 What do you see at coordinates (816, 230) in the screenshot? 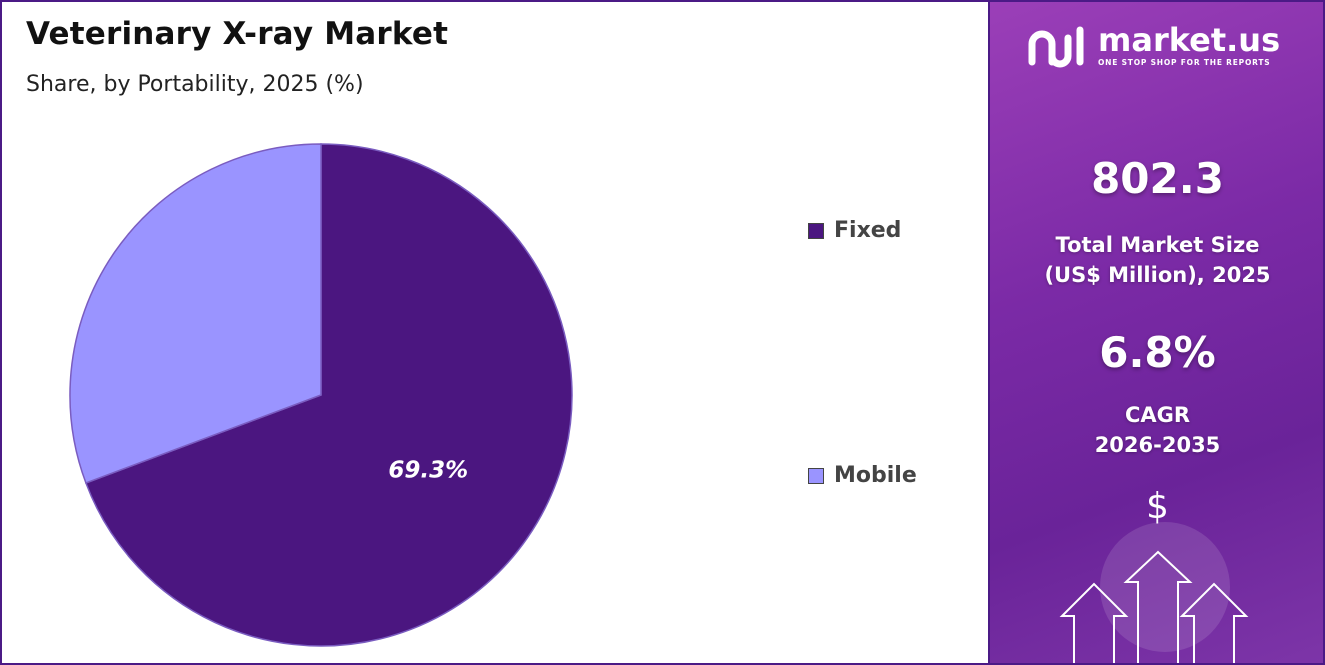
I see `legend-swatch-fixed` at bounding box center [816, 230].